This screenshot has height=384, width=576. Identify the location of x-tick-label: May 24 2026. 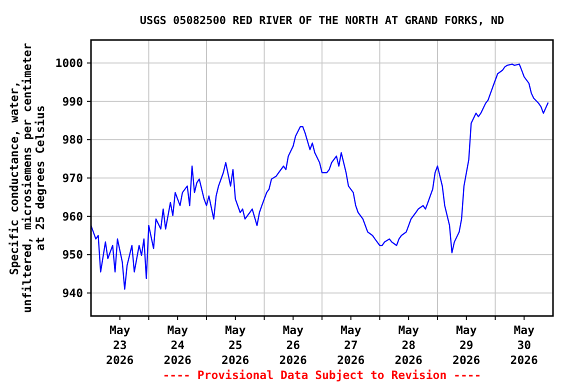
(178, 345).